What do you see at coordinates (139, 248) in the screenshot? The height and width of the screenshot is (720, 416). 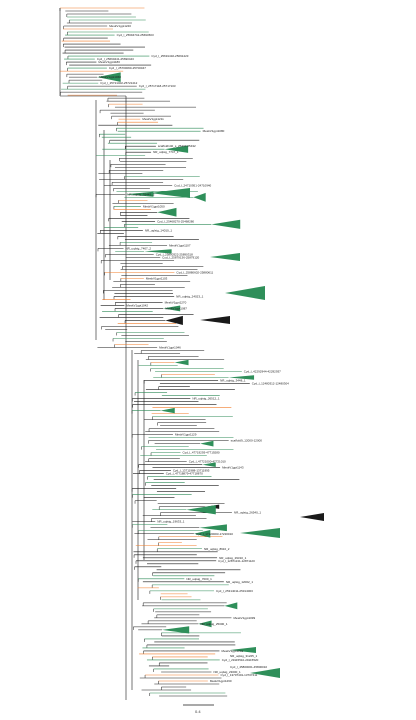 I see `tip-label: NR_uqlsig_7407_2` at bounding box center [139, 248].